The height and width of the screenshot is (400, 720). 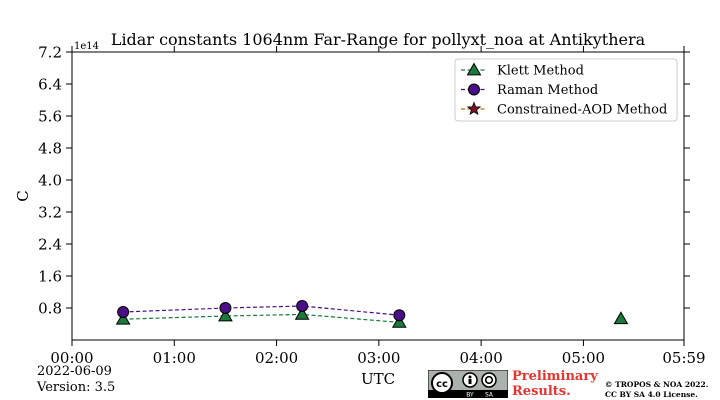 What do you see at coordinates (470, 395) in the screenshot?
I see `by-text: BY` at bounding box center [470, 395].